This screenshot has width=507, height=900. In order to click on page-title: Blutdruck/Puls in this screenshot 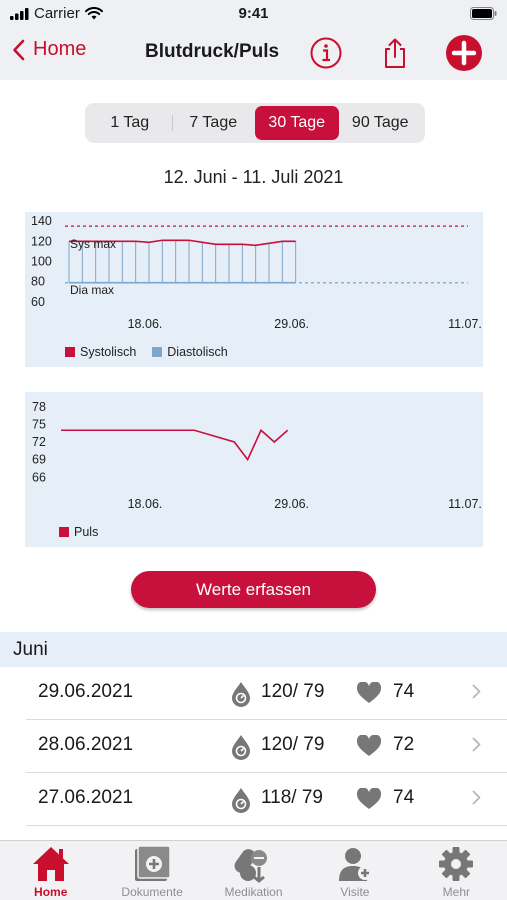, I will do `click(212, 51)`.